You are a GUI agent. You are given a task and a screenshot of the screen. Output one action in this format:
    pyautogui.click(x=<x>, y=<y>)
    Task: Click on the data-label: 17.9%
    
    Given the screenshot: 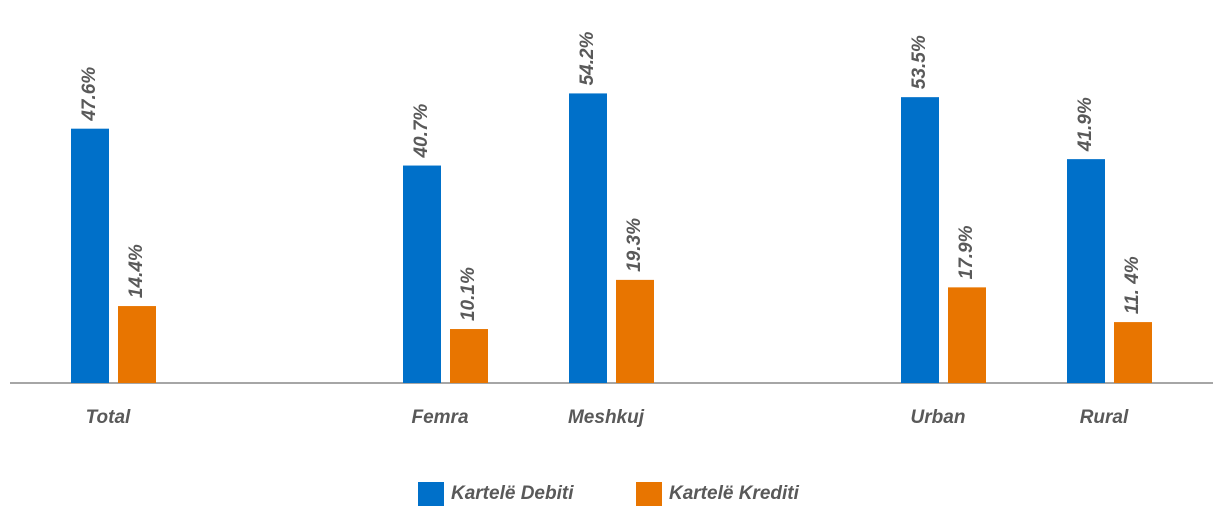 What is the action you would take?
    pyautogui.click(x=966, y=252)
    